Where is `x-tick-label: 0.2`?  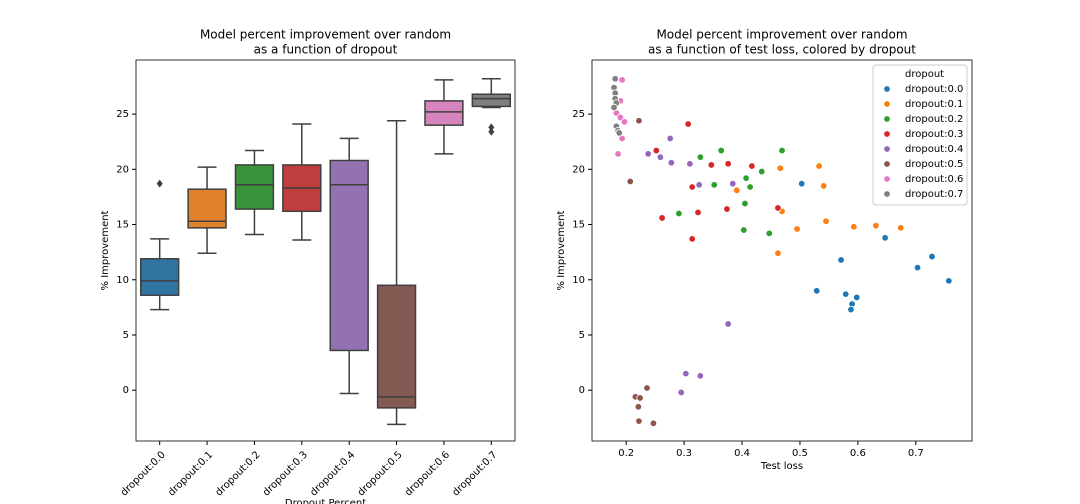
x-tick-label: 0.2 is located at coordinates (626, 453).